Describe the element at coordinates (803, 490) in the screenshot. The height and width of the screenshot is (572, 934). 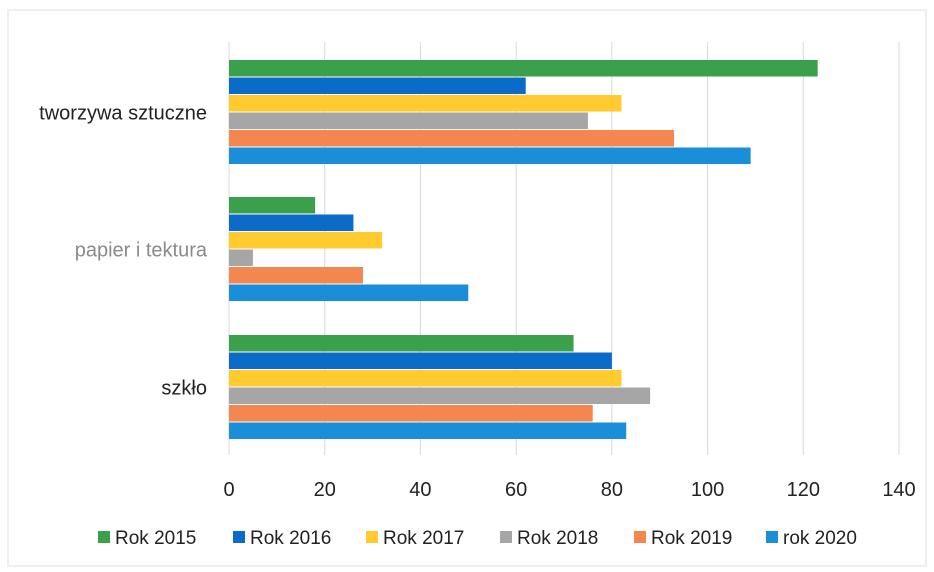
I see `x-tick-label: 120` at that location.